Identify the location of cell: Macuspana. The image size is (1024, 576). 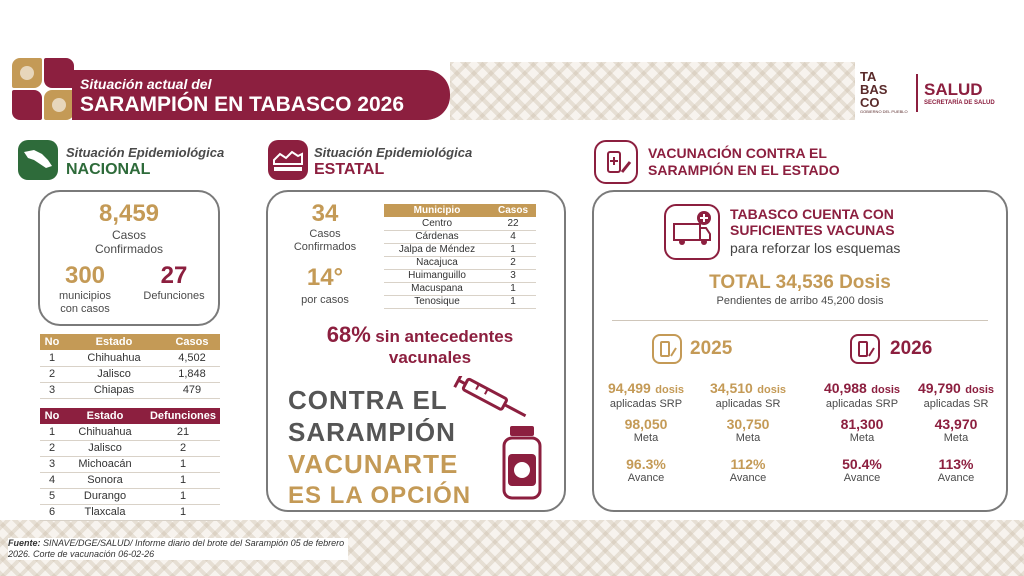
(437, 289).